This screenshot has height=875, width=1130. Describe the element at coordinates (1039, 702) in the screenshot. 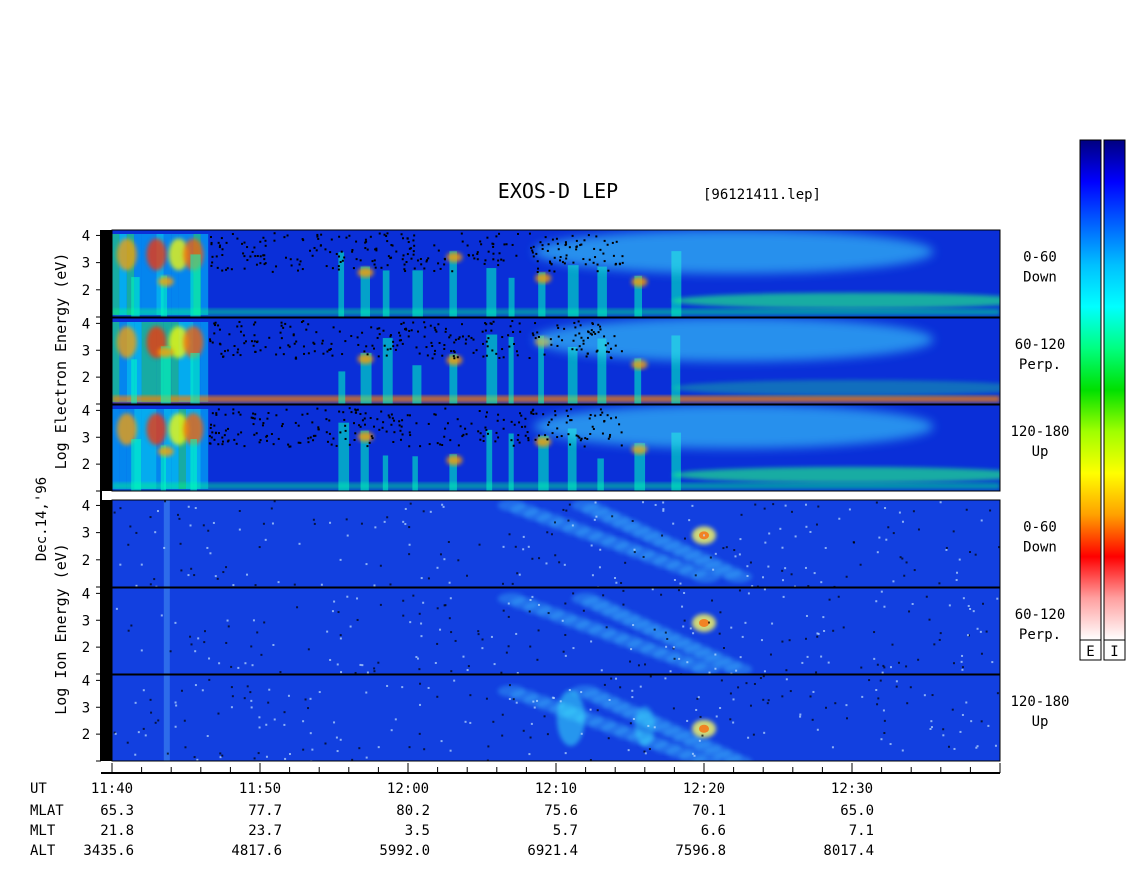

I see `ion-angle-3: 120-180` at that location.